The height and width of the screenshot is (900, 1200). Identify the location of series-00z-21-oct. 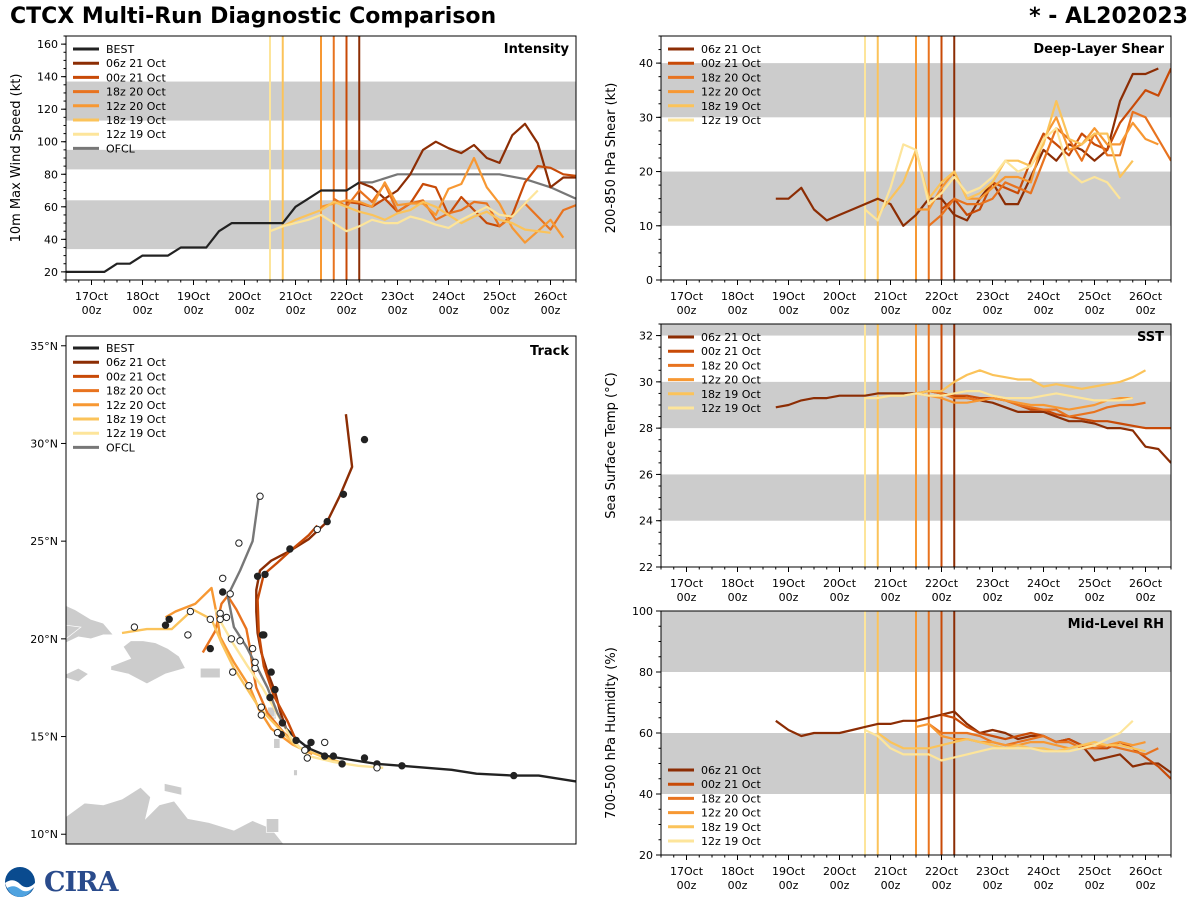
(461, 196).